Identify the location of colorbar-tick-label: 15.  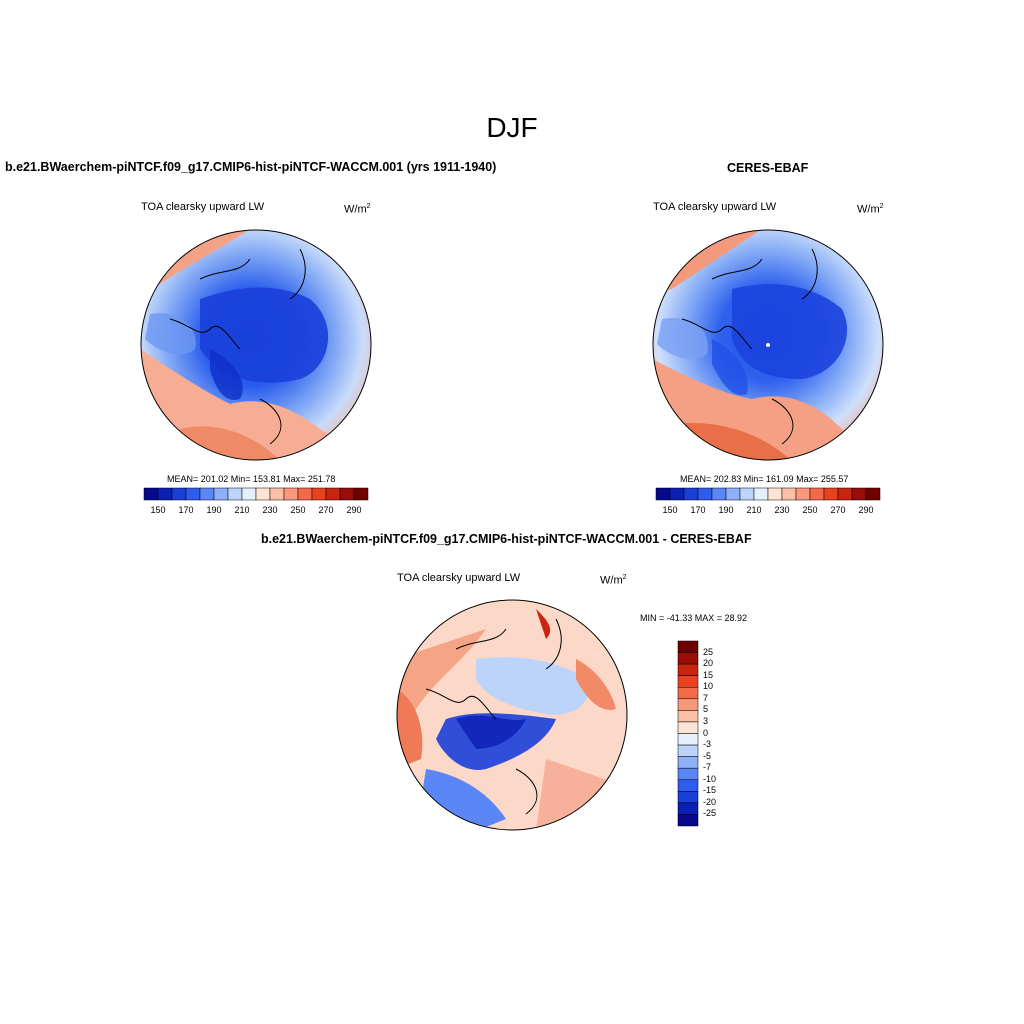
(708, 674).